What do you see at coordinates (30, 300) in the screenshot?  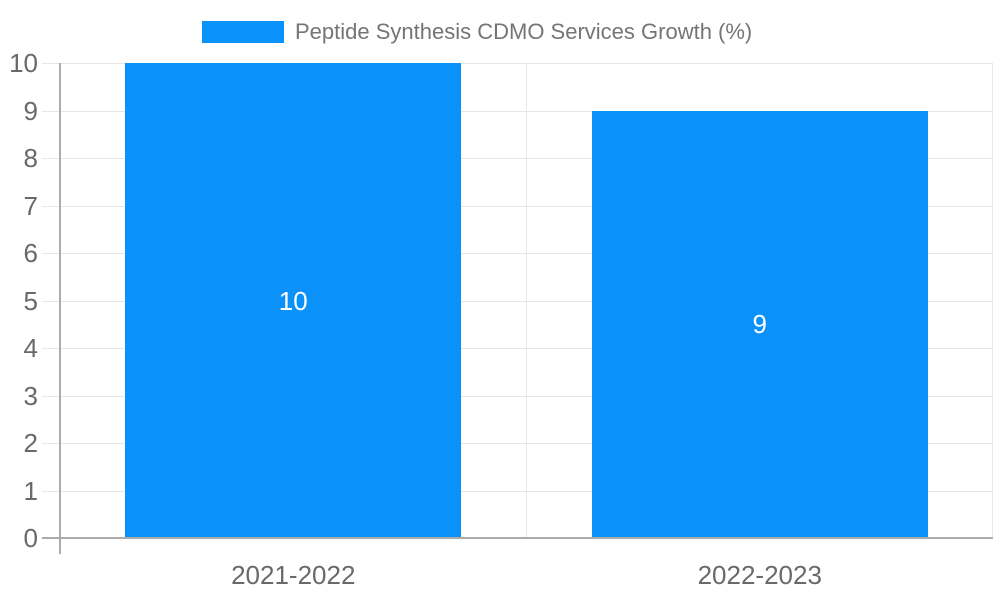 I see `y-axis-tick-label: 5` at bounding box center [30, 300].